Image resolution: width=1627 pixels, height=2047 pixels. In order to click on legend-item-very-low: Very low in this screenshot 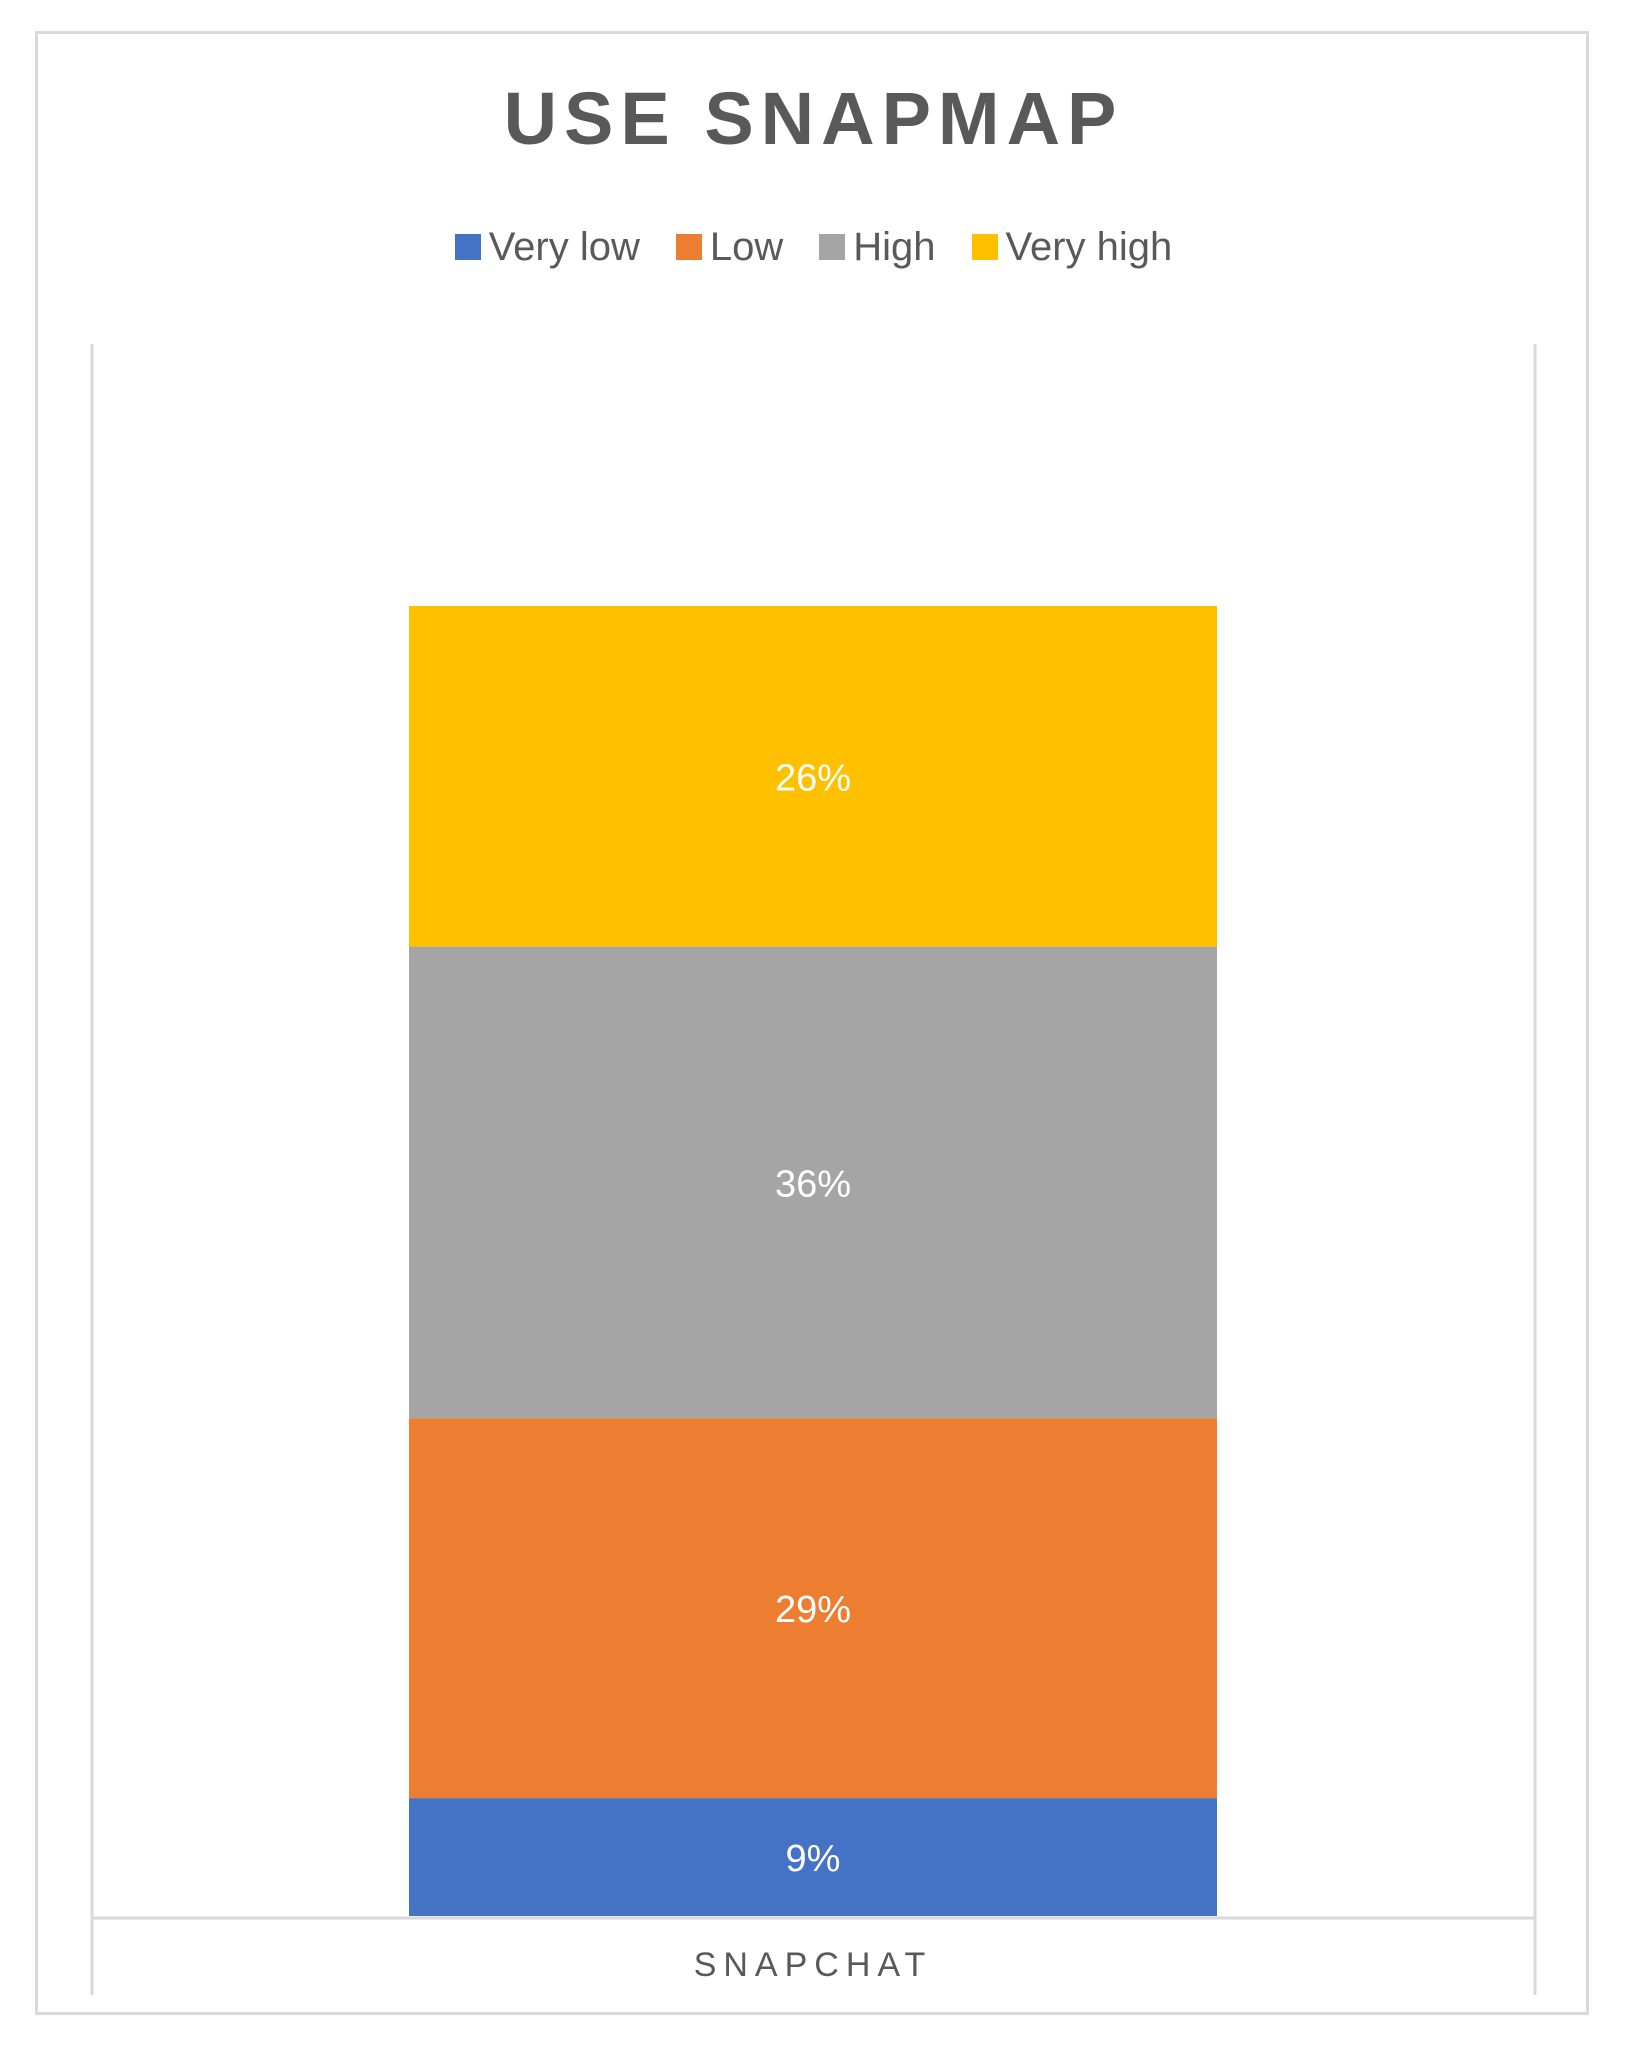, I will do `click(547, 247)`.